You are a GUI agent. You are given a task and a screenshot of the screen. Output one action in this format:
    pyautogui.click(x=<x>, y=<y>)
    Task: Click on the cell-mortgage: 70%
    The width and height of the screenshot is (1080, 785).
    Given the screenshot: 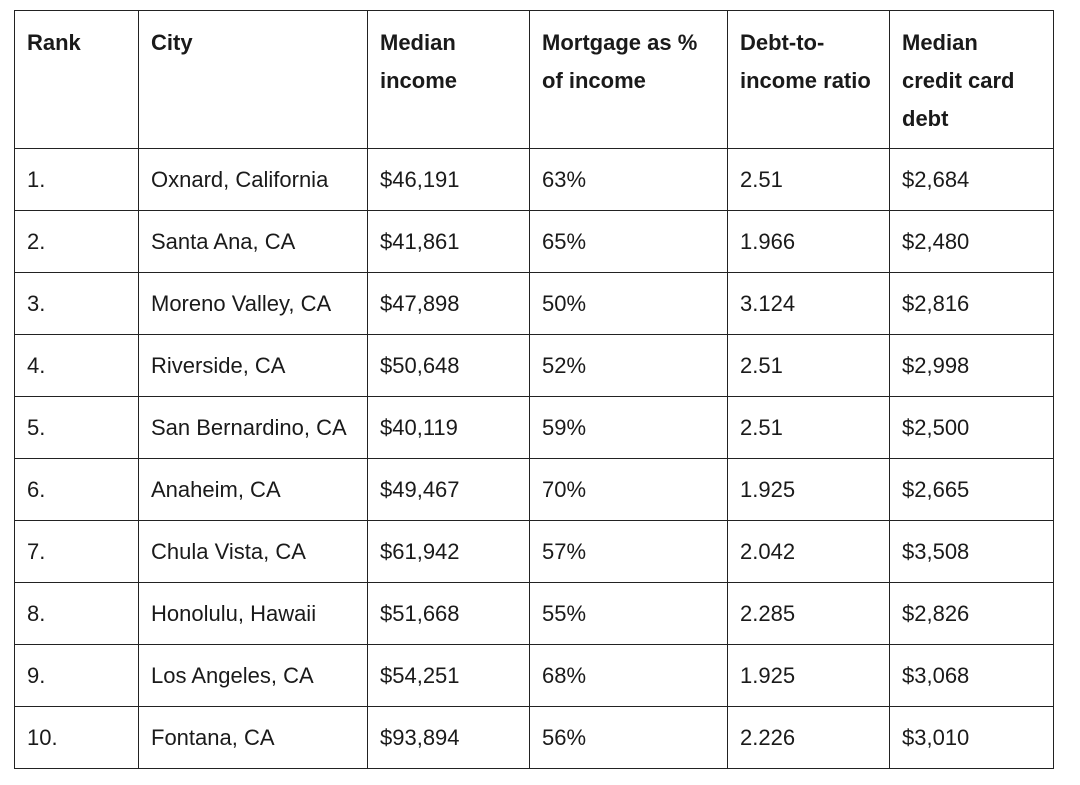 What is the action you would take?
    pyautogui.click(x=628, y=489)
    